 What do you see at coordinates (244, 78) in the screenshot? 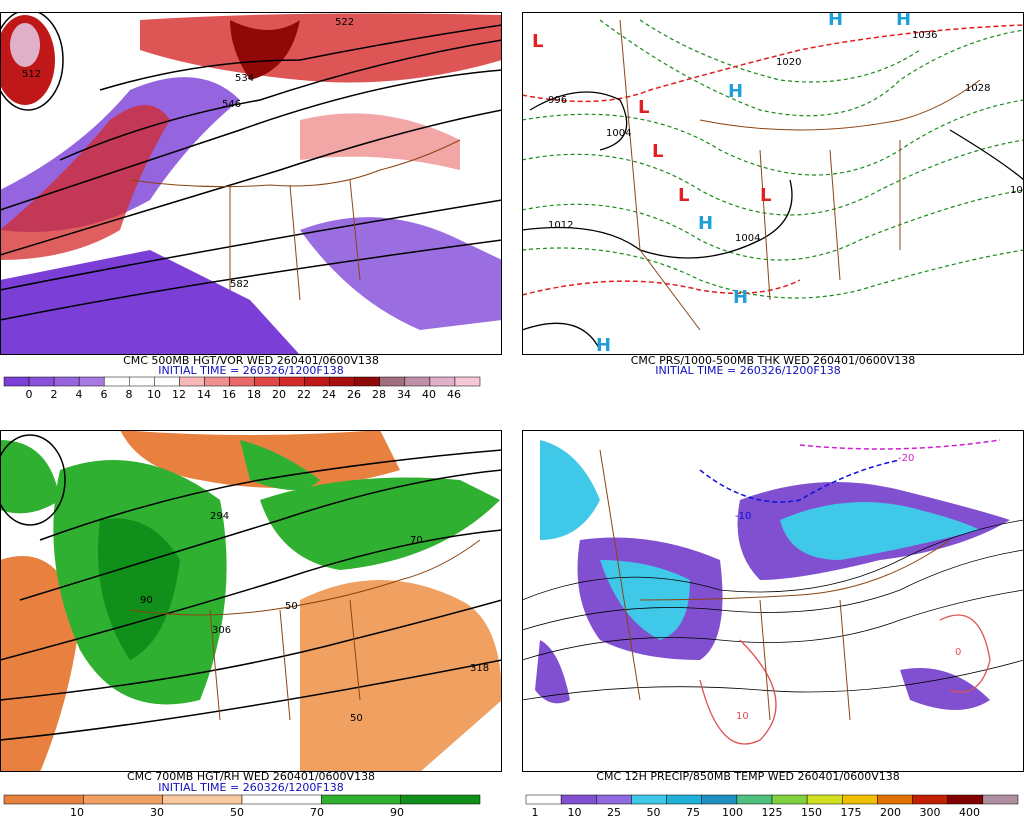
I see `contour-label: 534` at bounding box center [244, 78].